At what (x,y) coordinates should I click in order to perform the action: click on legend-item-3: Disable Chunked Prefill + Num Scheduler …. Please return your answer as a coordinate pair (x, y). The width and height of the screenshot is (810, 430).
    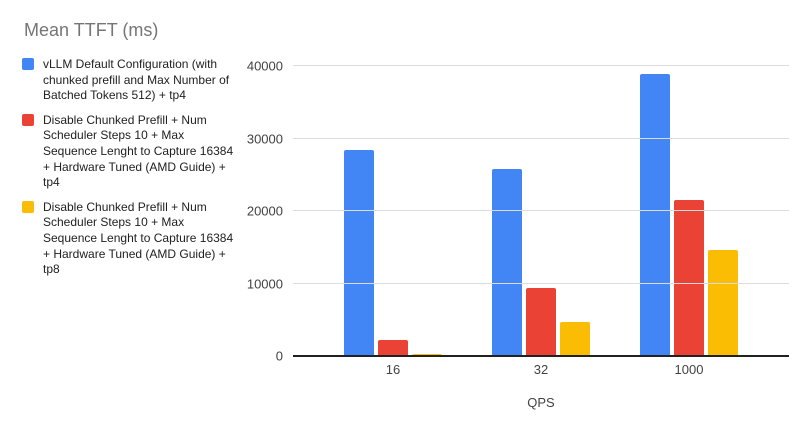
    Looking at the image, I should click on (129, 239).